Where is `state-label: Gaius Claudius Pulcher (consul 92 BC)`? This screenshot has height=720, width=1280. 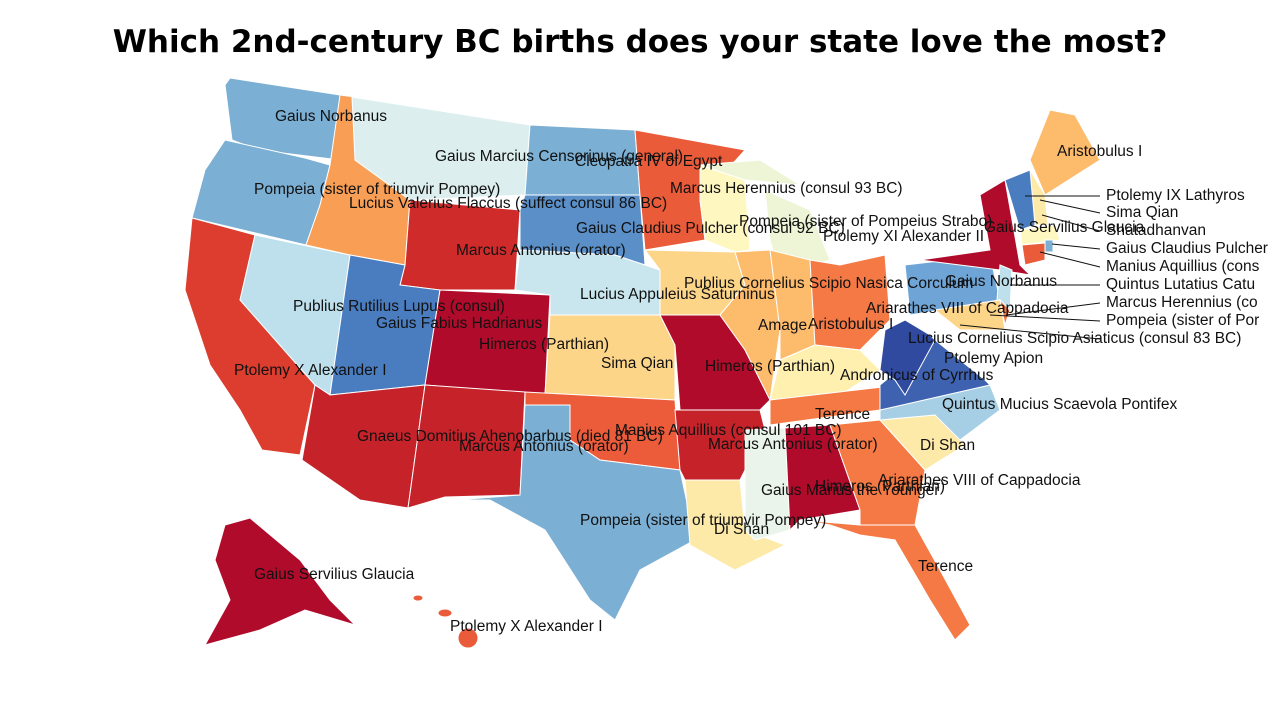
state-label: Gaius Claudius Pulcher (consul 92 BC) is located at coordinates (710, 228).